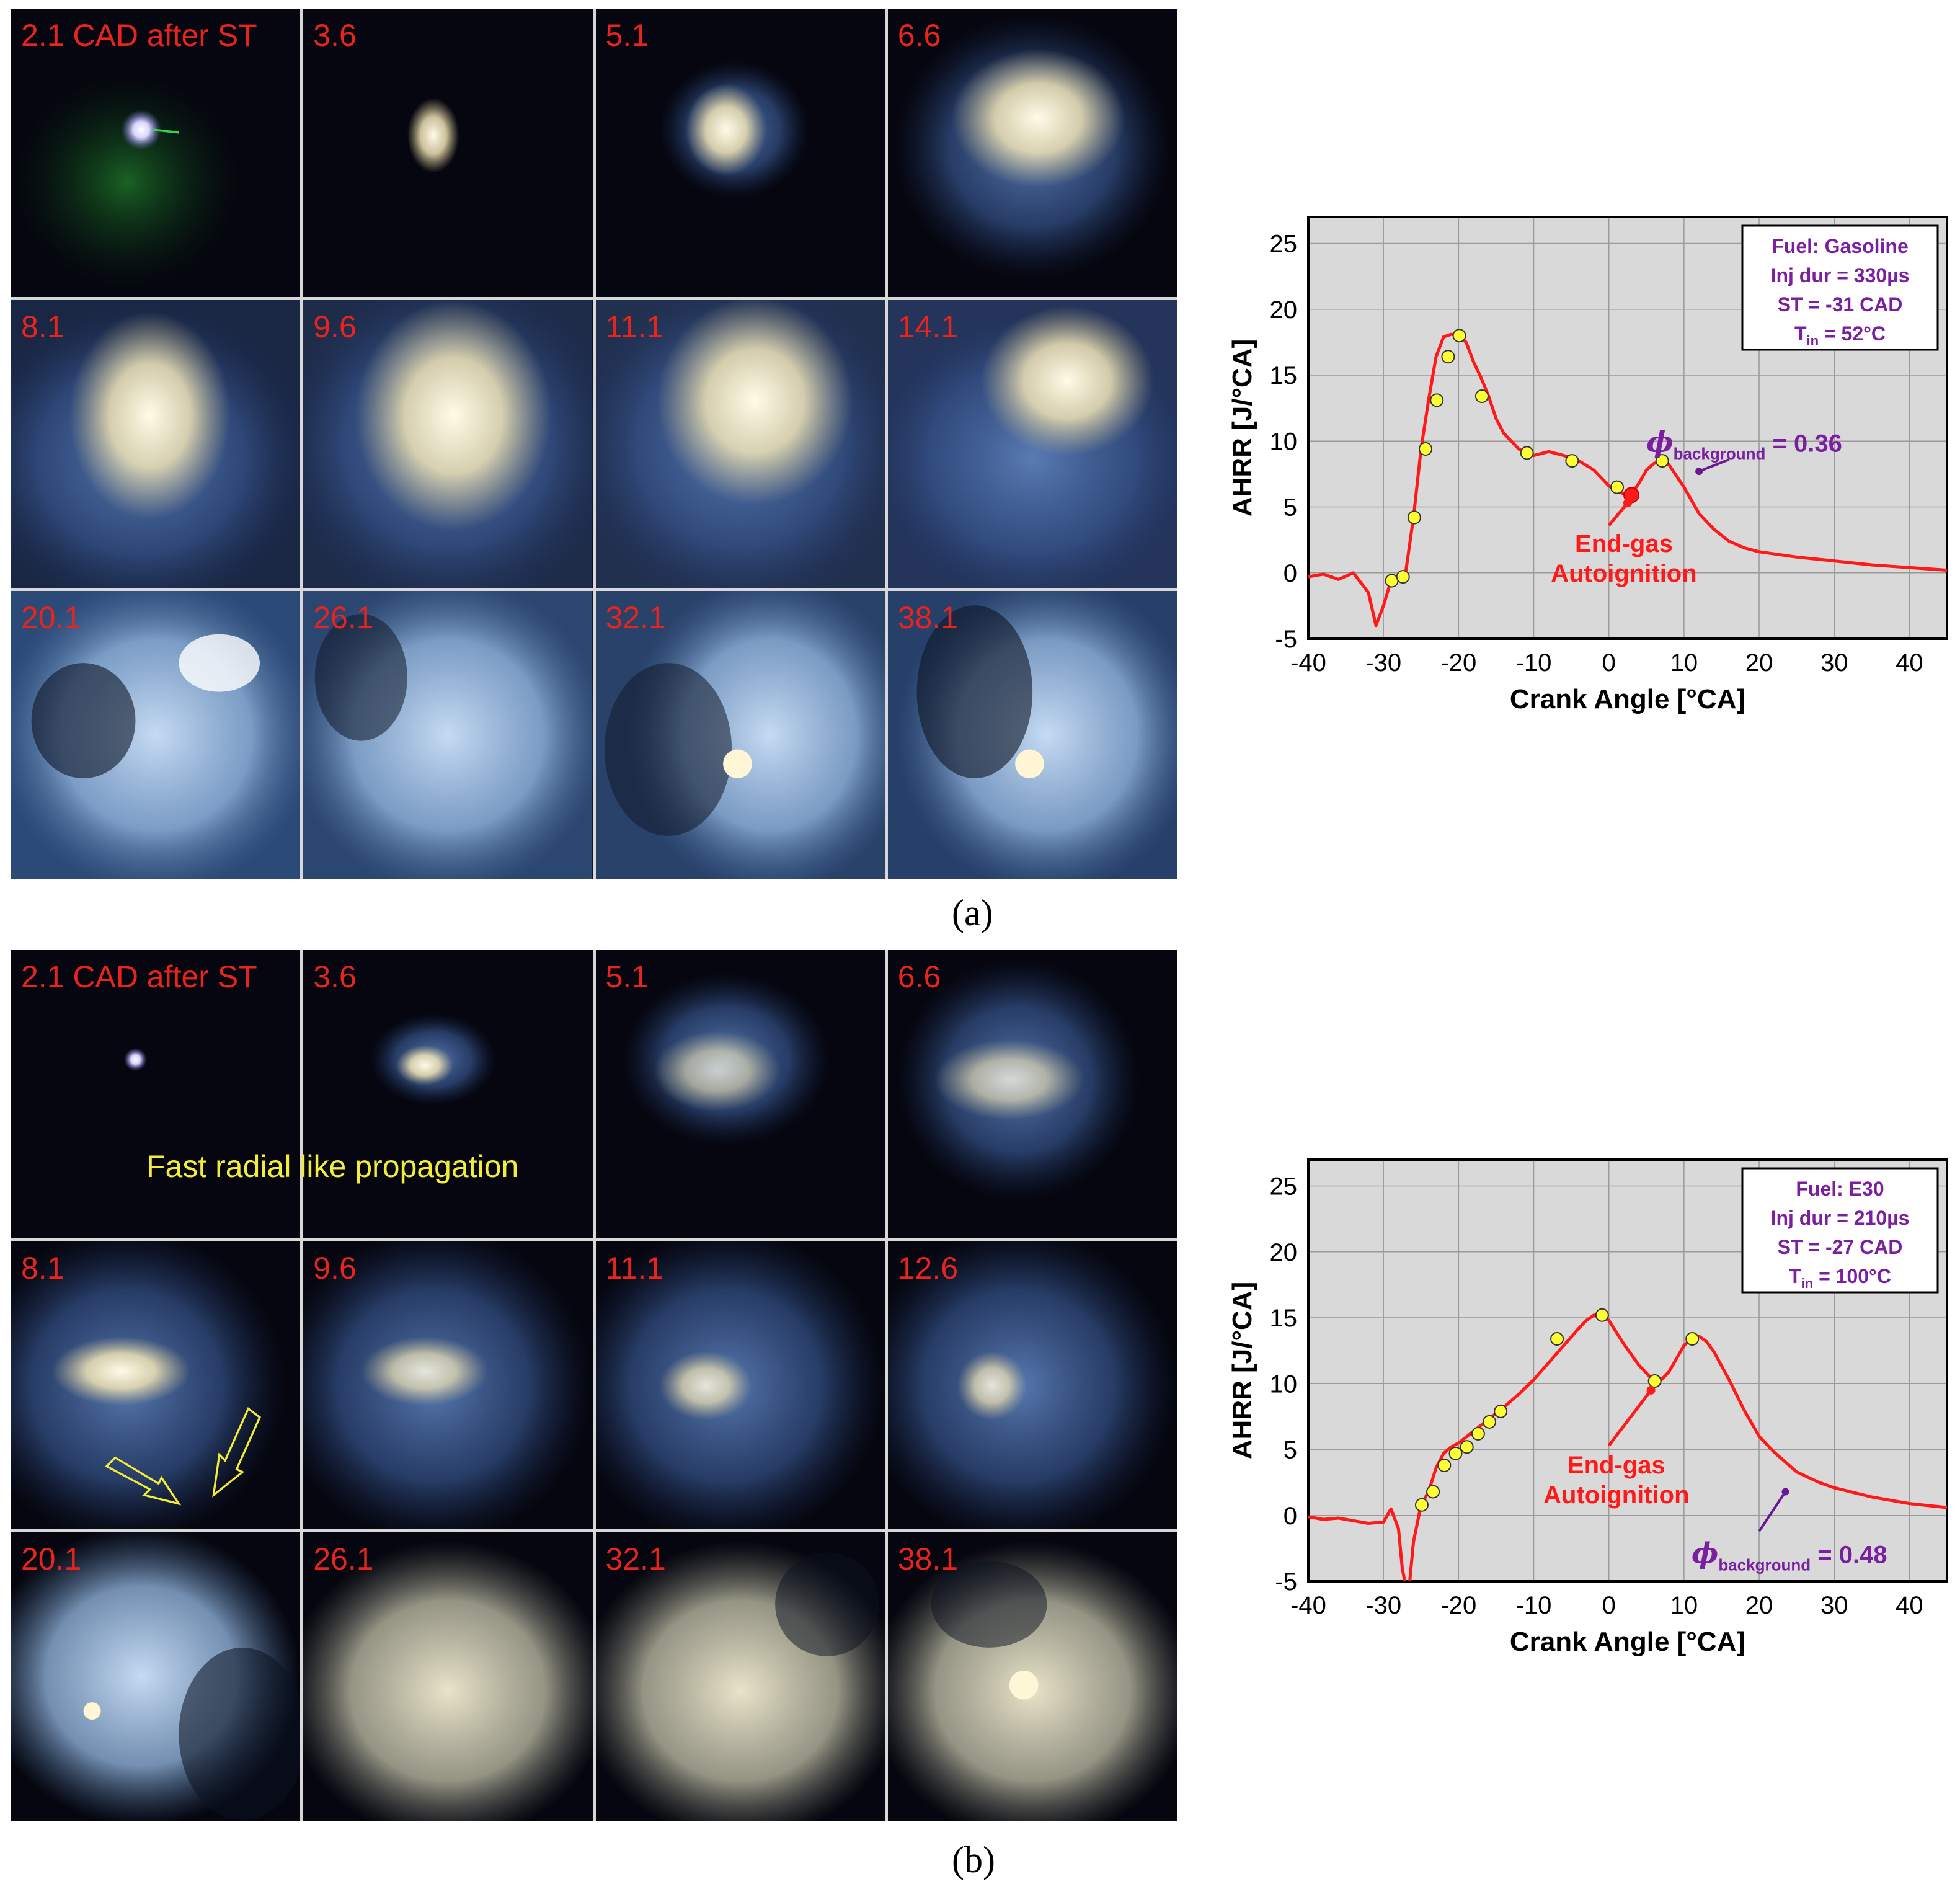 The height and width of the screenshot is (1892, 1960). Describe the element at coordinates (1841, 1247) in the screenshot. I see `legend-line: ST = -27 CAD` at that location.